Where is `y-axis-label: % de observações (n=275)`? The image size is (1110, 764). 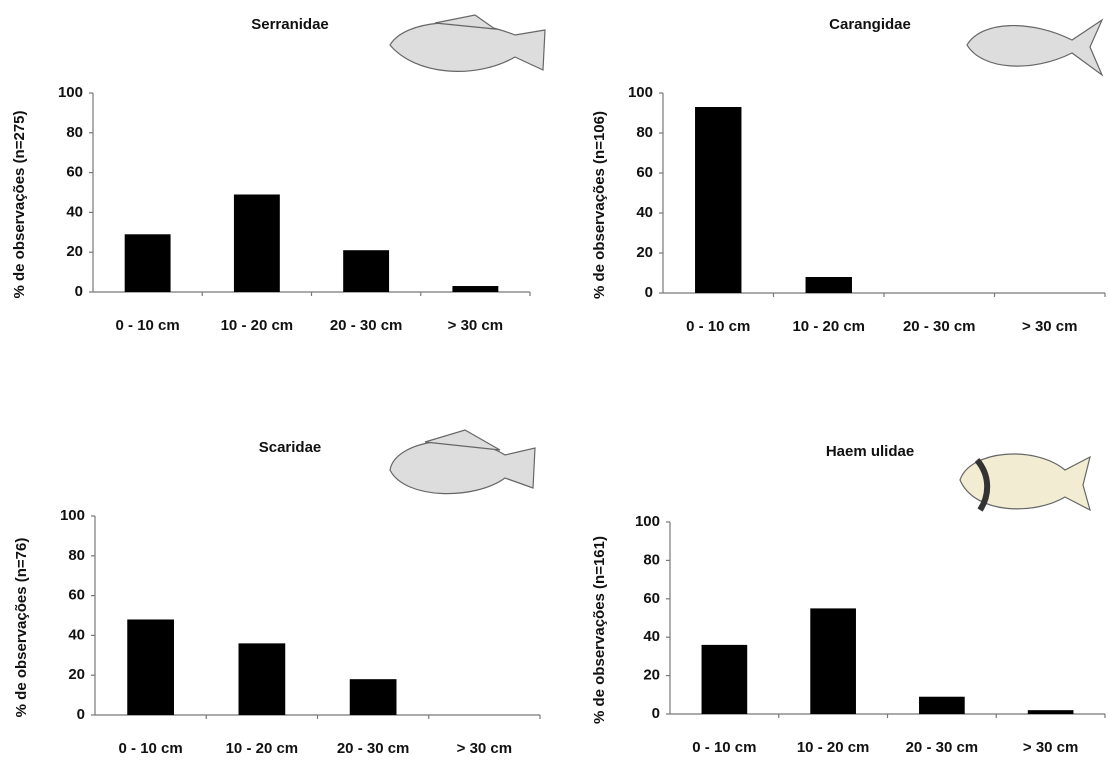 y-axis-label: % de observações (n=275) is located at coordinates (19, 204).